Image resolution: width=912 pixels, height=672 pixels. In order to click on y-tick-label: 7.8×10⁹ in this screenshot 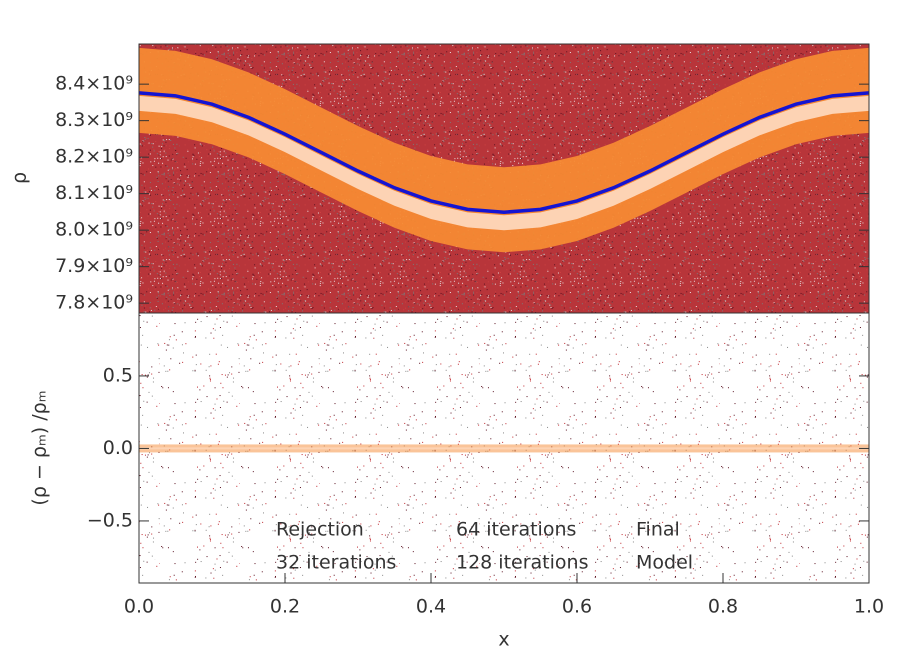, I will do `click(94, 303)`.